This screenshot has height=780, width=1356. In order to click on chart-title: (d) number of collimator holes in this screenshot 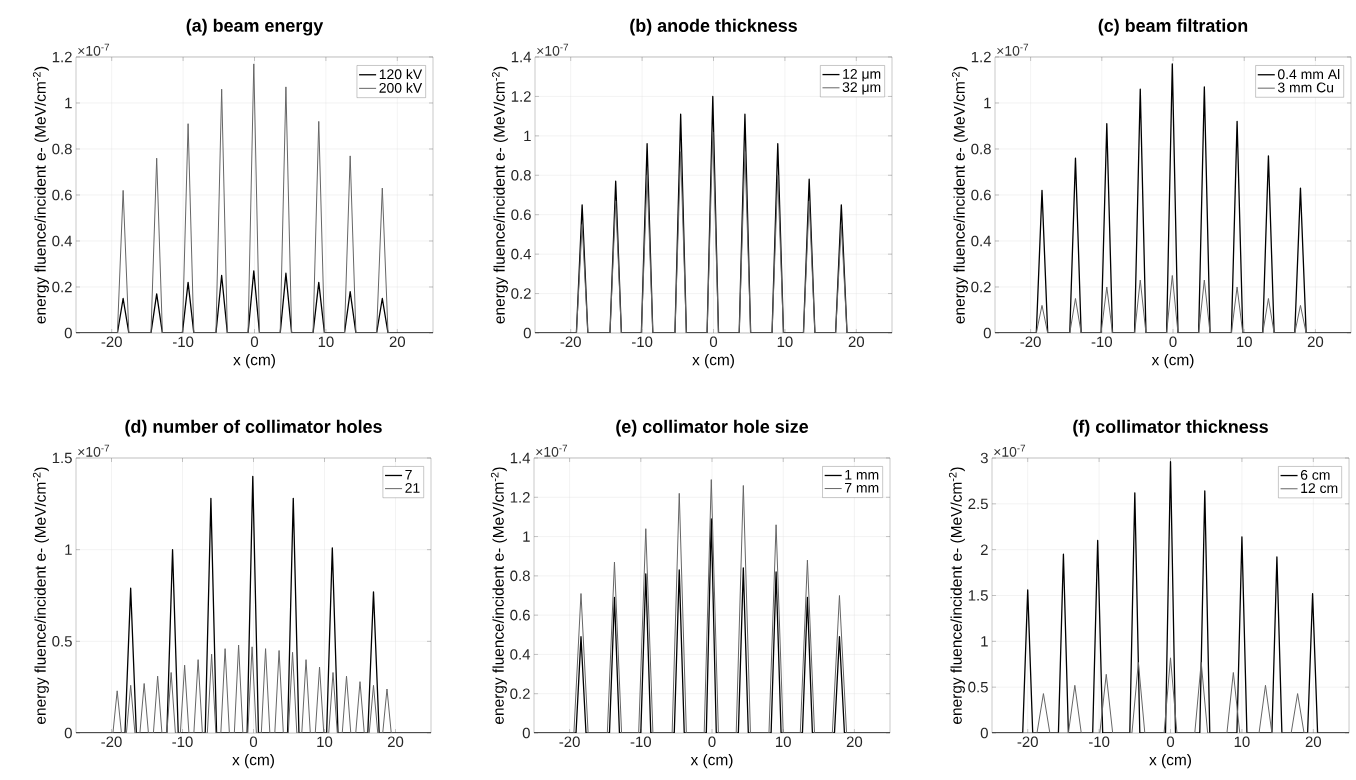, I will do `click(253, 428)`.